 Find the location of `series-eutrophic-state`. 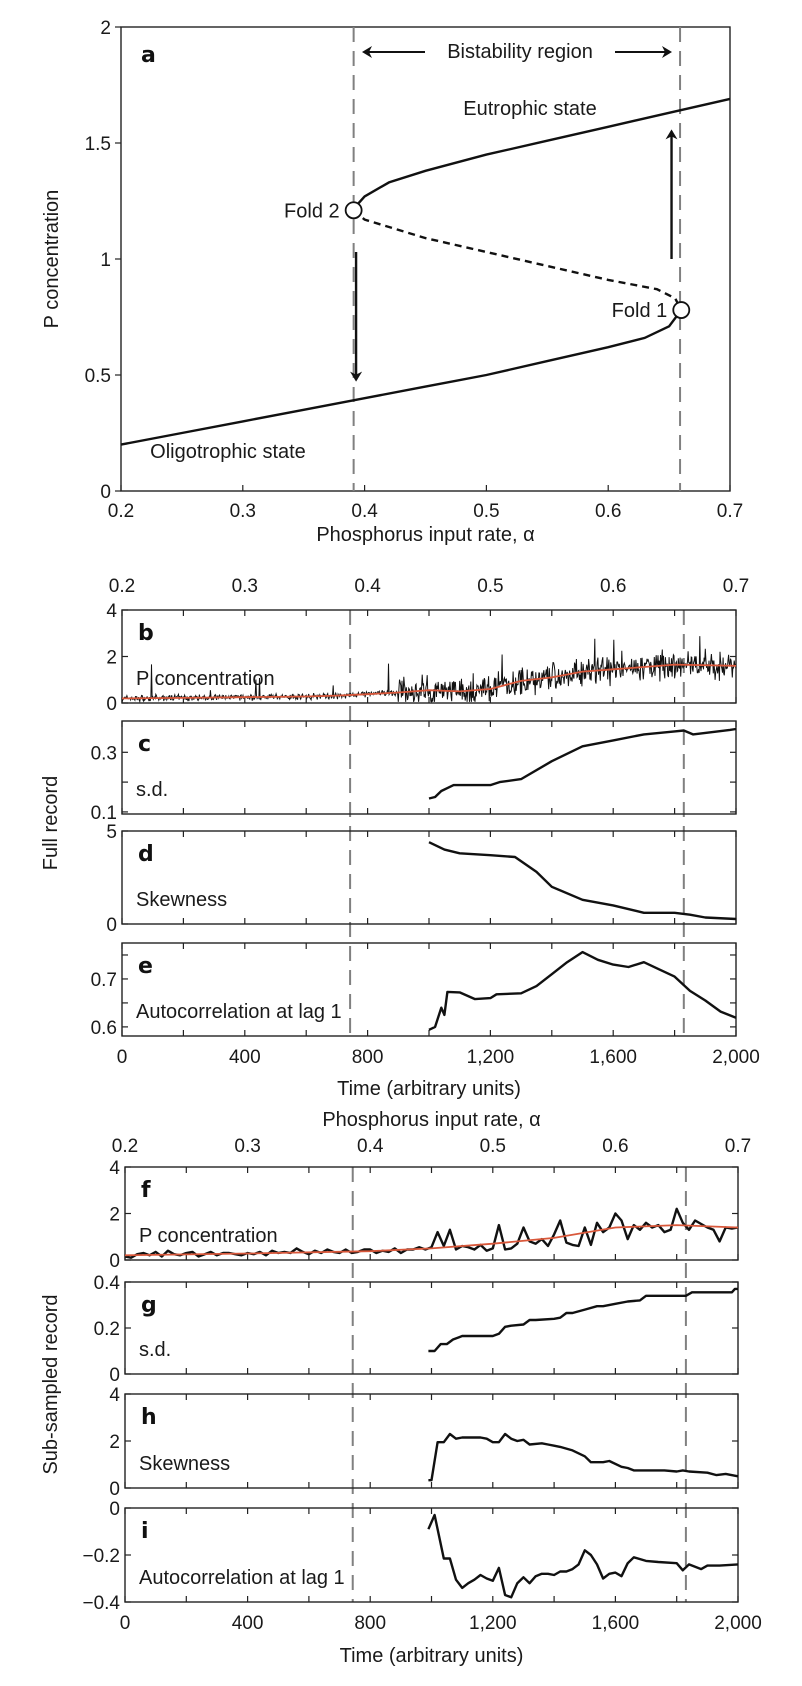

series-eutrophic-state is located at coordinates (541, 154).